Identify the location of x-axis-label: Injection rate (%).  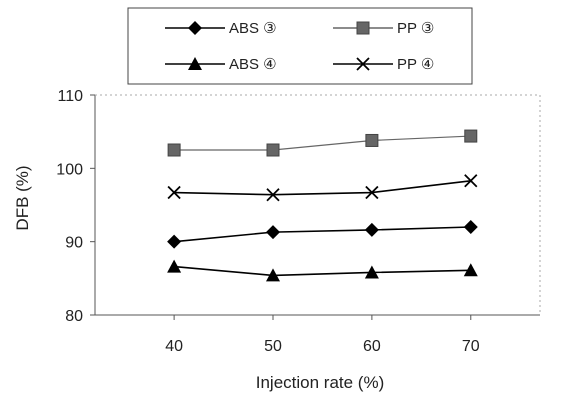
(320, 382).